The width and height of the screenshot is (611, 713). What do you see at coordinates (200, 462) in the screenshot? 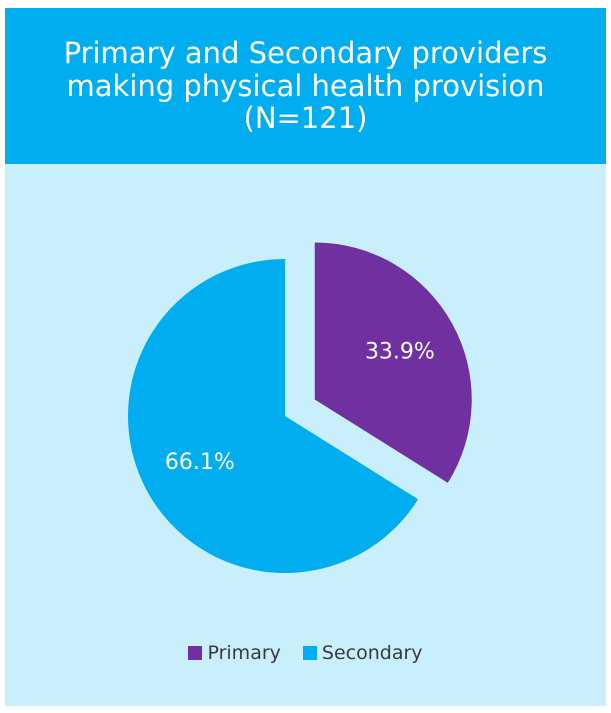
I see `data-label-secondary: 66.1%` at bounding box center [200, 462].